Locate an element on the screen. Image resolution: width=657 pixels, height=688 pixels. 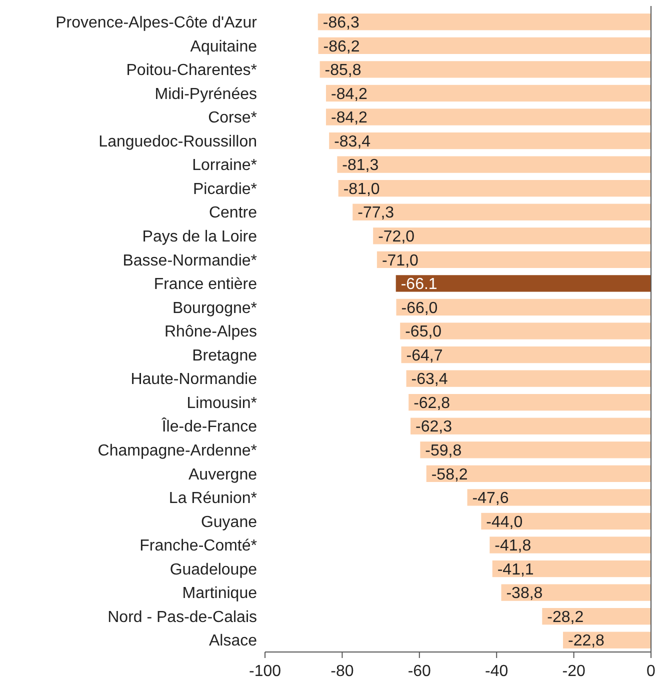
y-tick-label: Bourgogne* is located at coordinates (214, 308).